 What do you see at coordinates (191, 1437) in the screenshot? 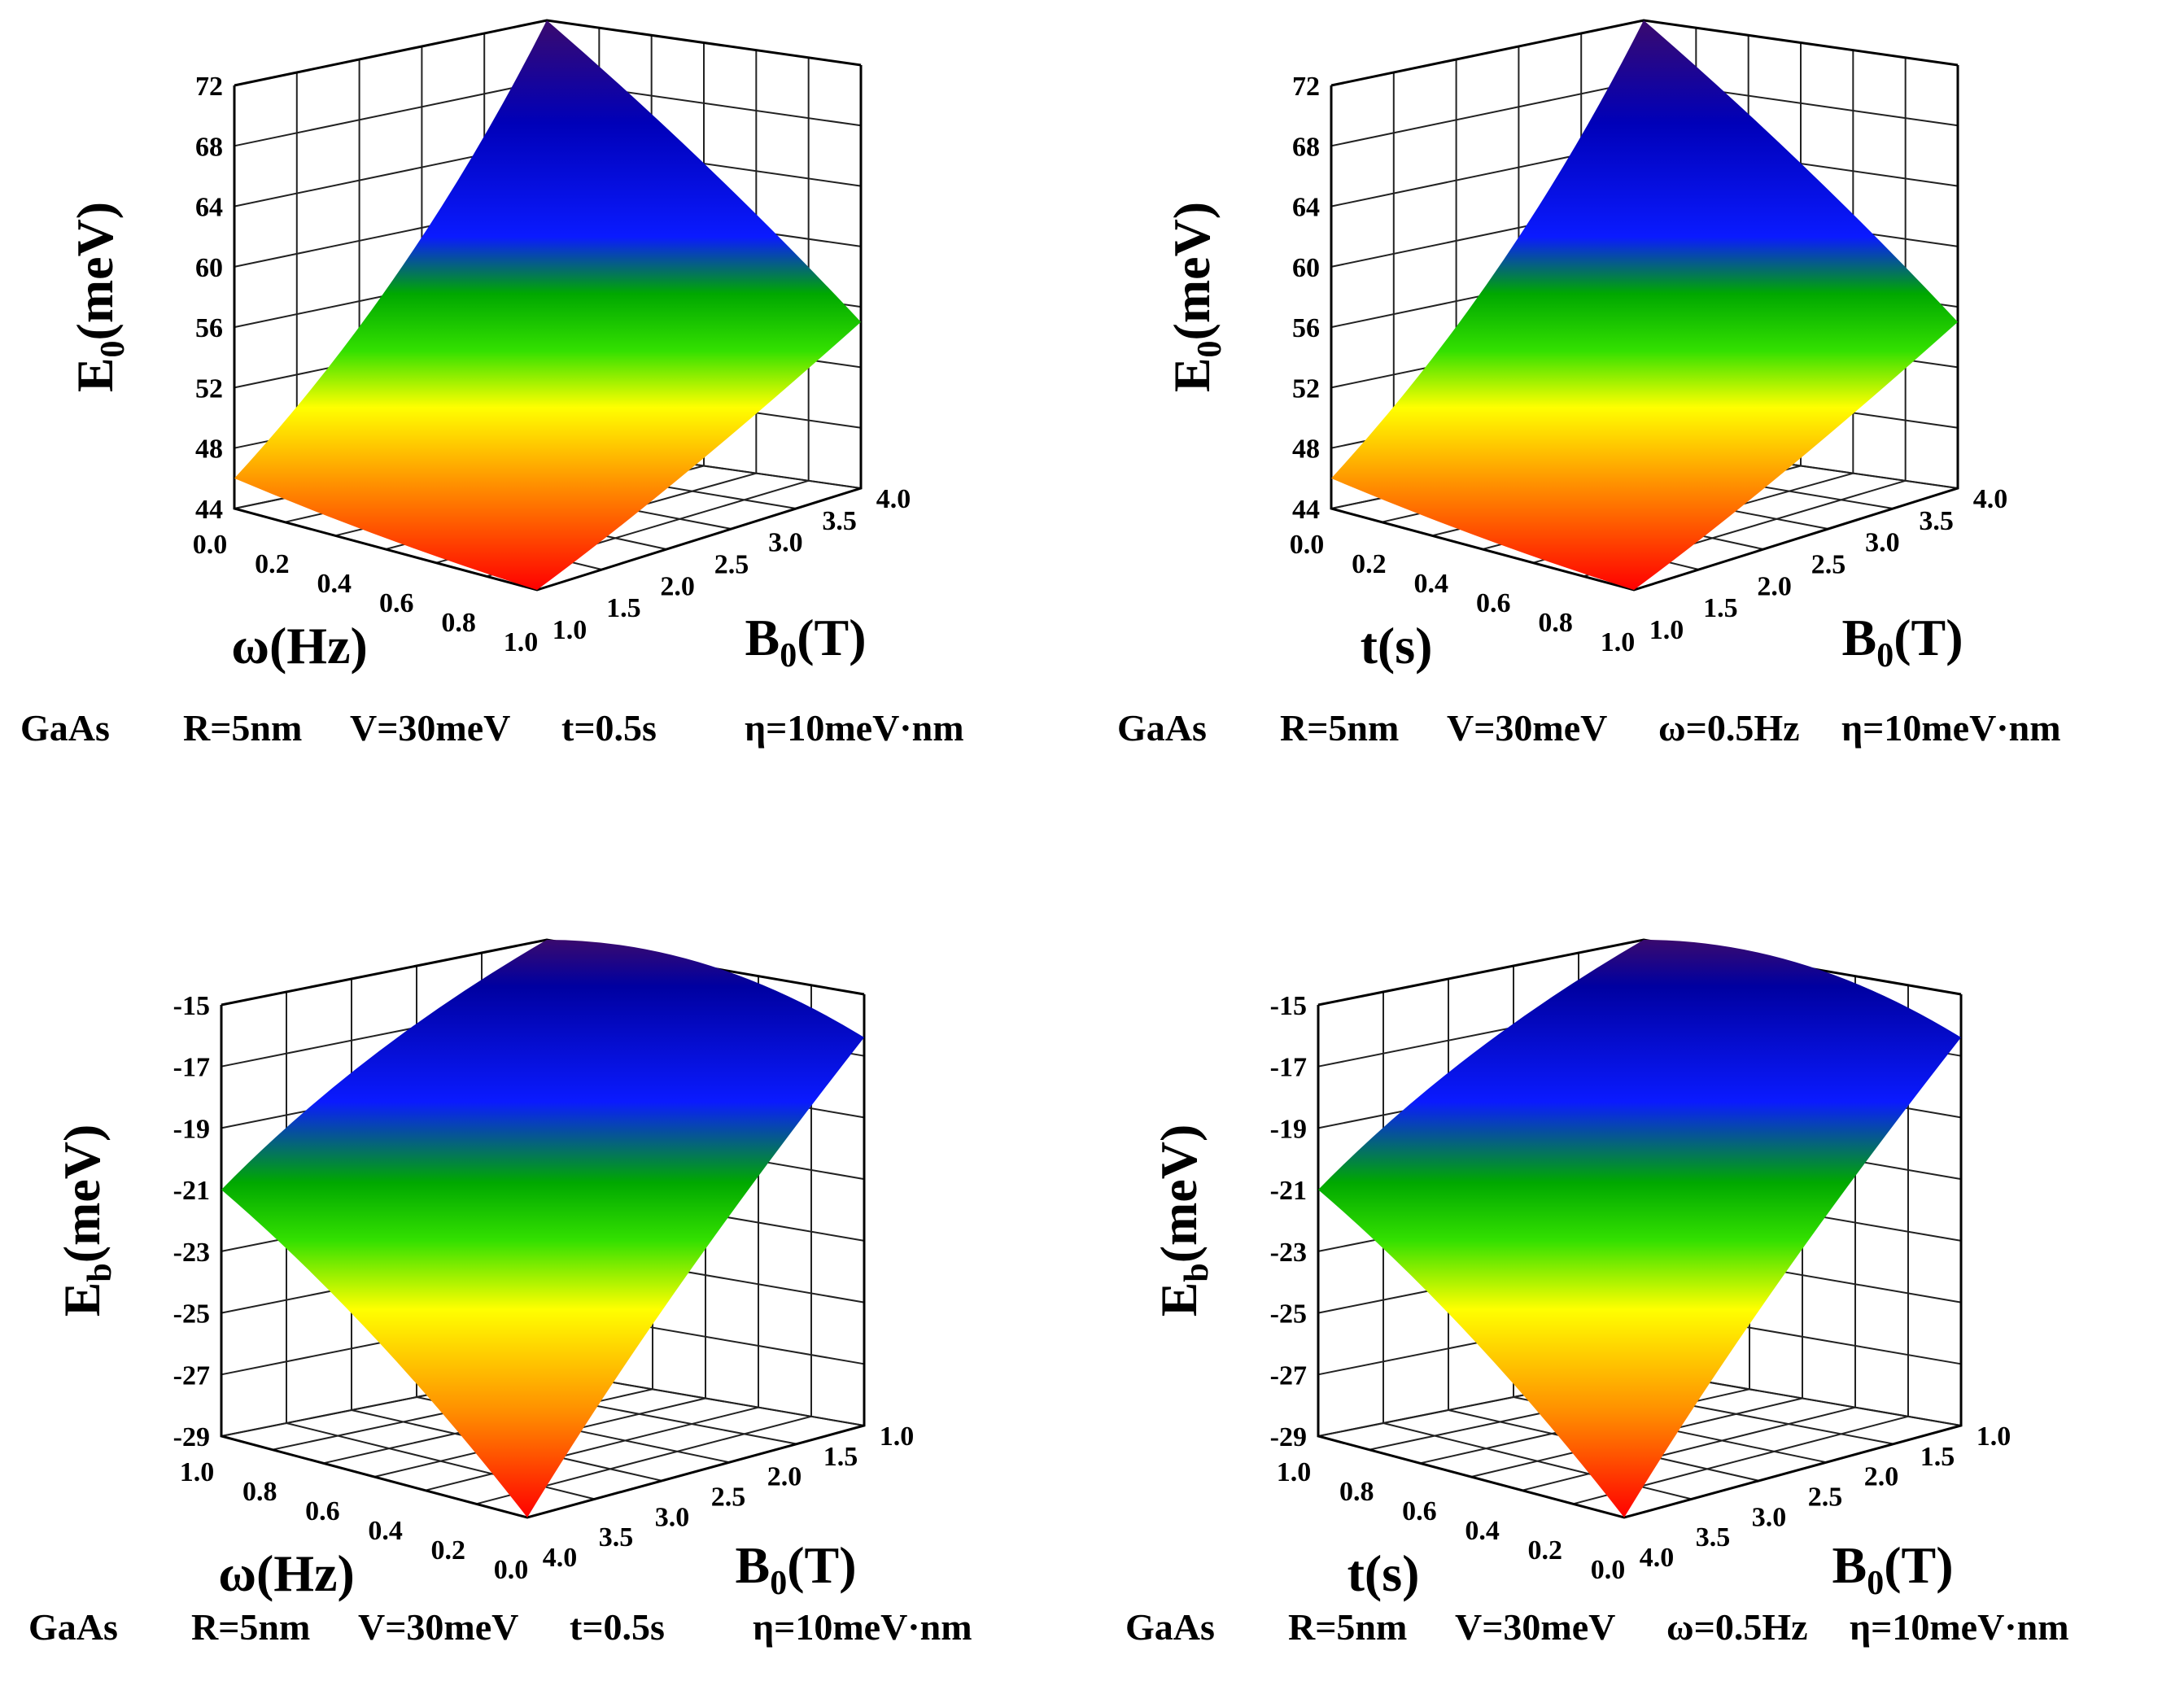
I see `z-tick-label: -29` at bounding box center [191, 1437].